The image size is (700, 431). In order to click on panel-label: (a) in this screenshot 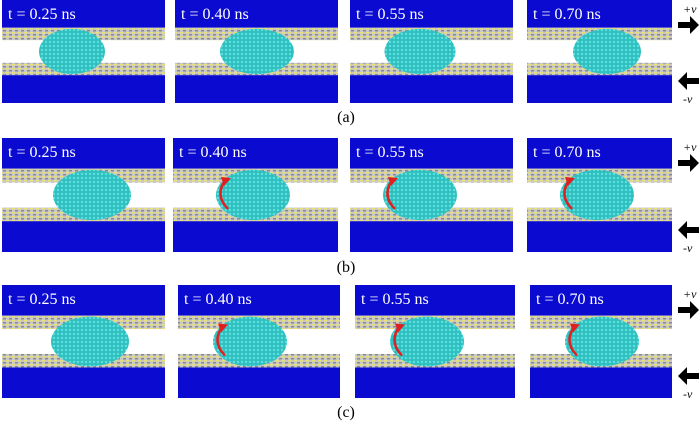, I will do `click(346, 117)`.